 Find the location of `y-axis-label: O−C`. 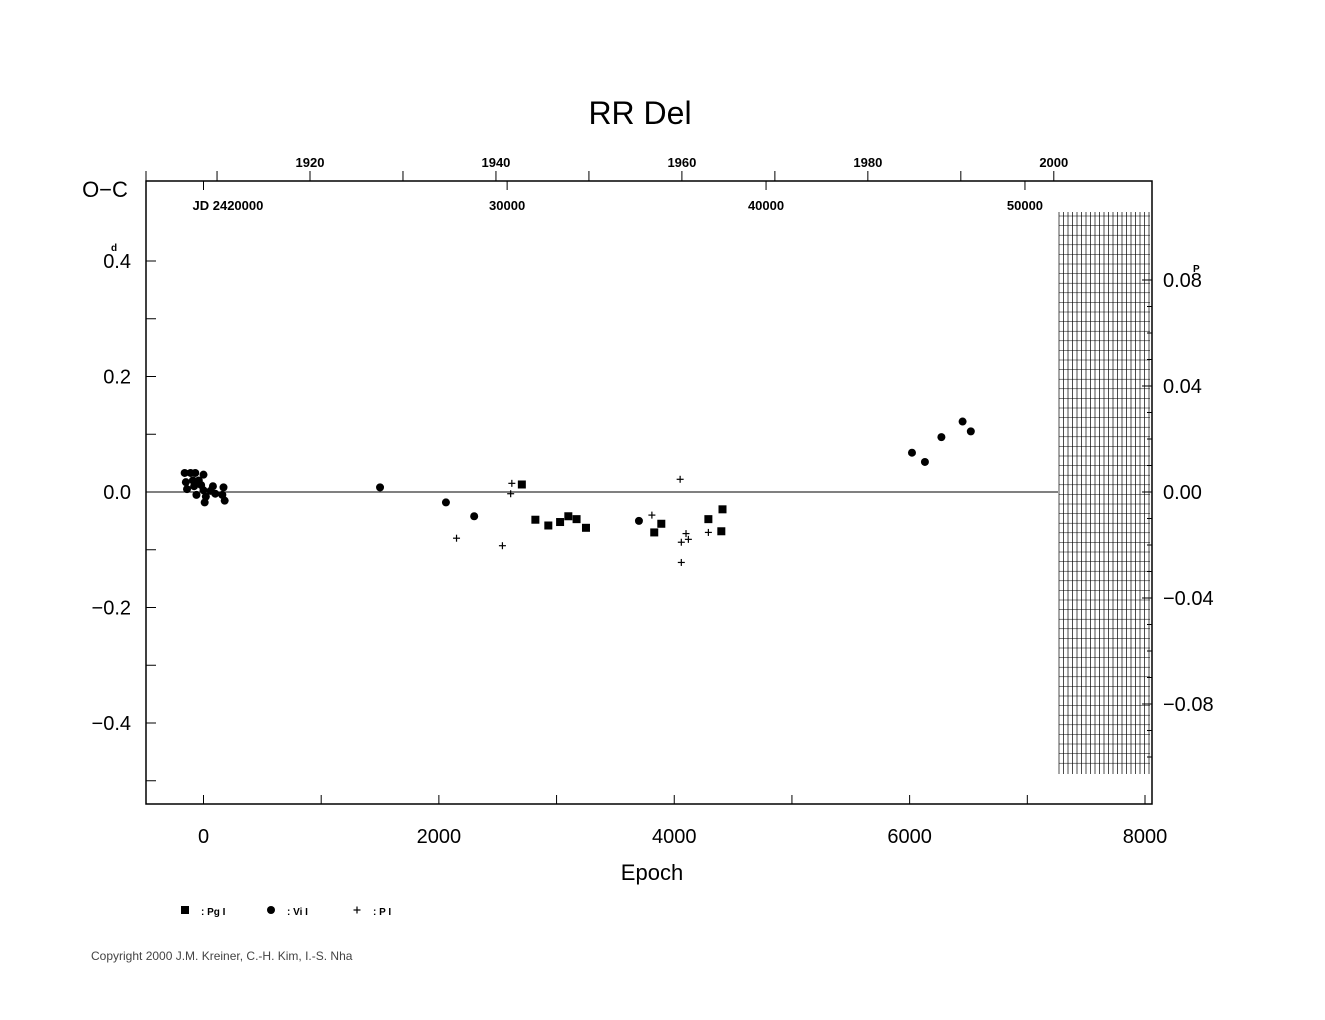

y-axis-label: O−C is located at coordinates (105, 189).